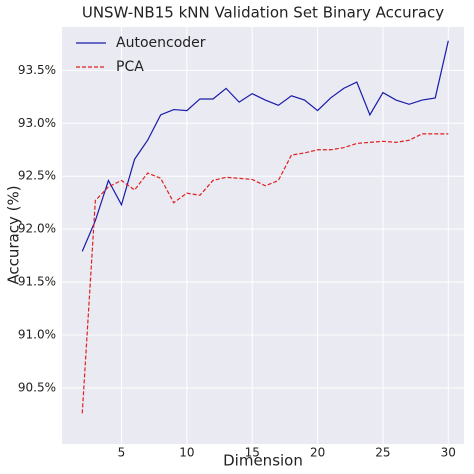 The image size is (474, 474). I want to click on y-tick-label: 93.5%, so click(37, 70).